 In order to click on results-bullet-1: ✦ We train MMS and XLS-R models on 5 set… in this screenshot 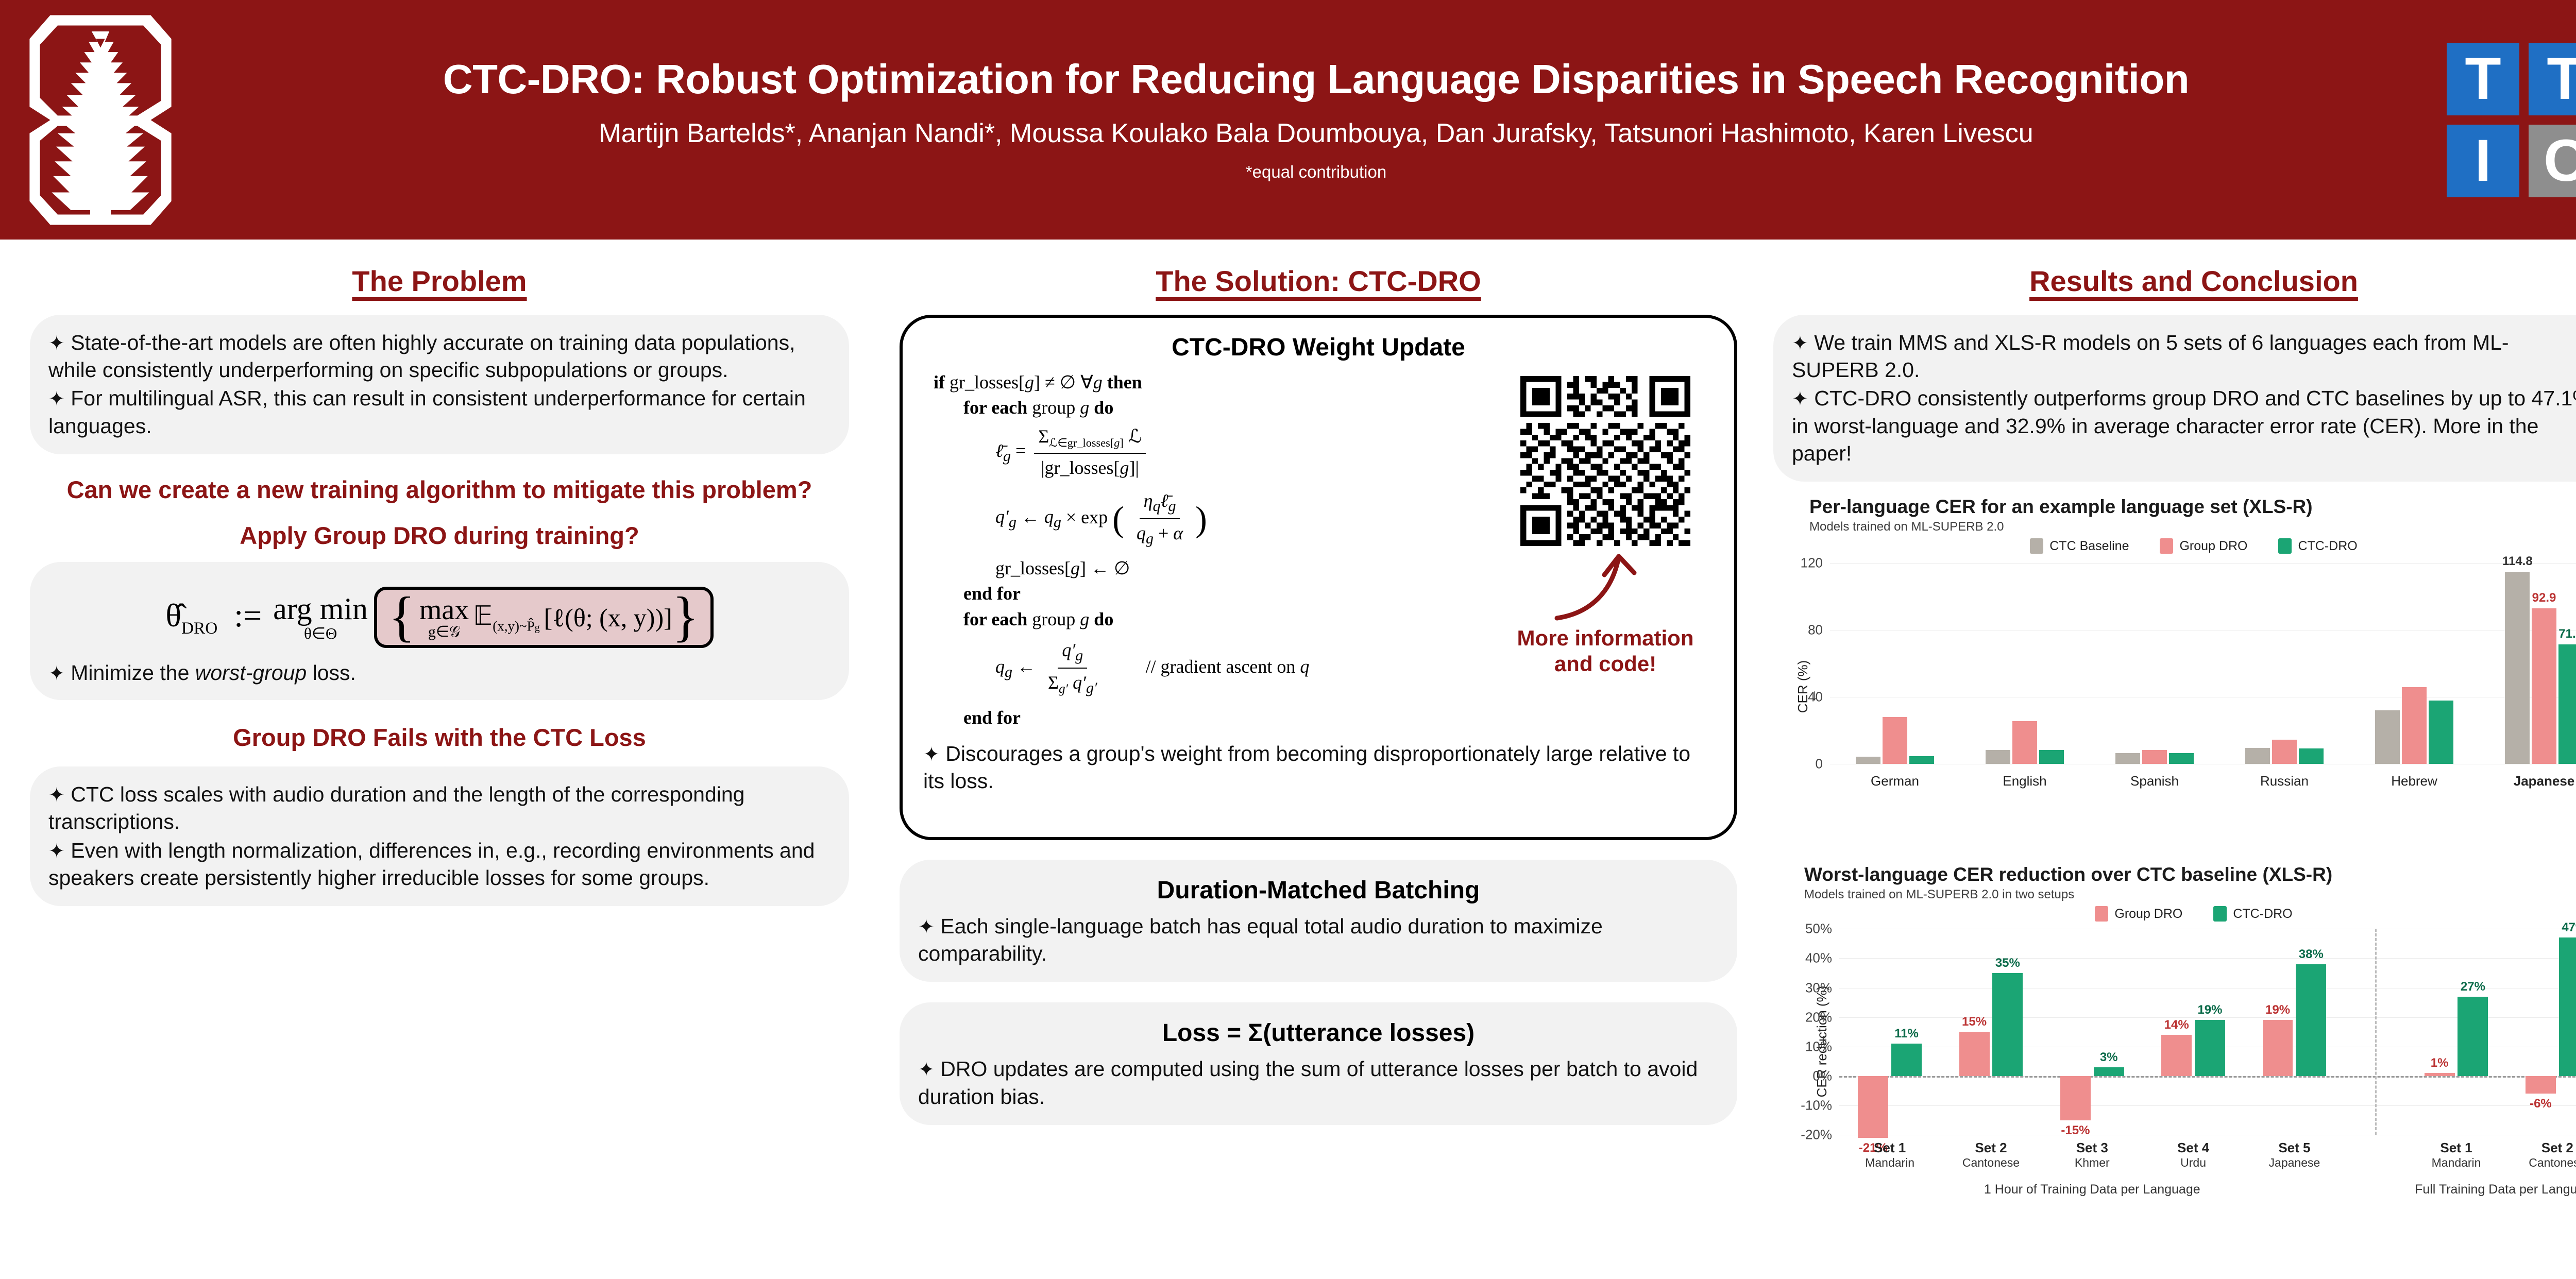, I will do `click(2150, 356)`.